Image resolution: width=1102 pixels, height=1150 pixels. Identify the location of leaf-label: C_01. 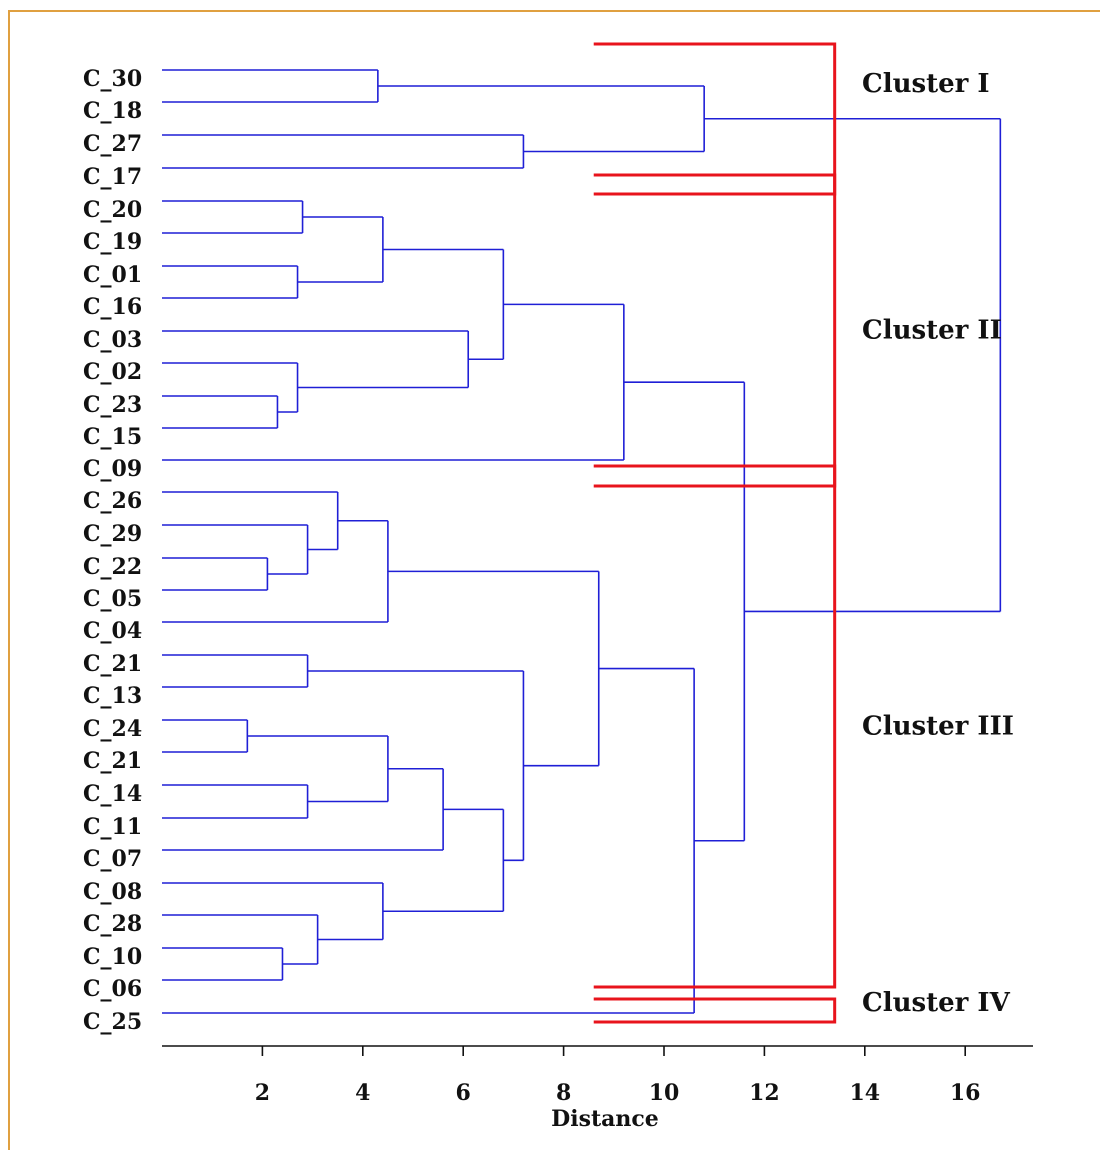
(112, 275).